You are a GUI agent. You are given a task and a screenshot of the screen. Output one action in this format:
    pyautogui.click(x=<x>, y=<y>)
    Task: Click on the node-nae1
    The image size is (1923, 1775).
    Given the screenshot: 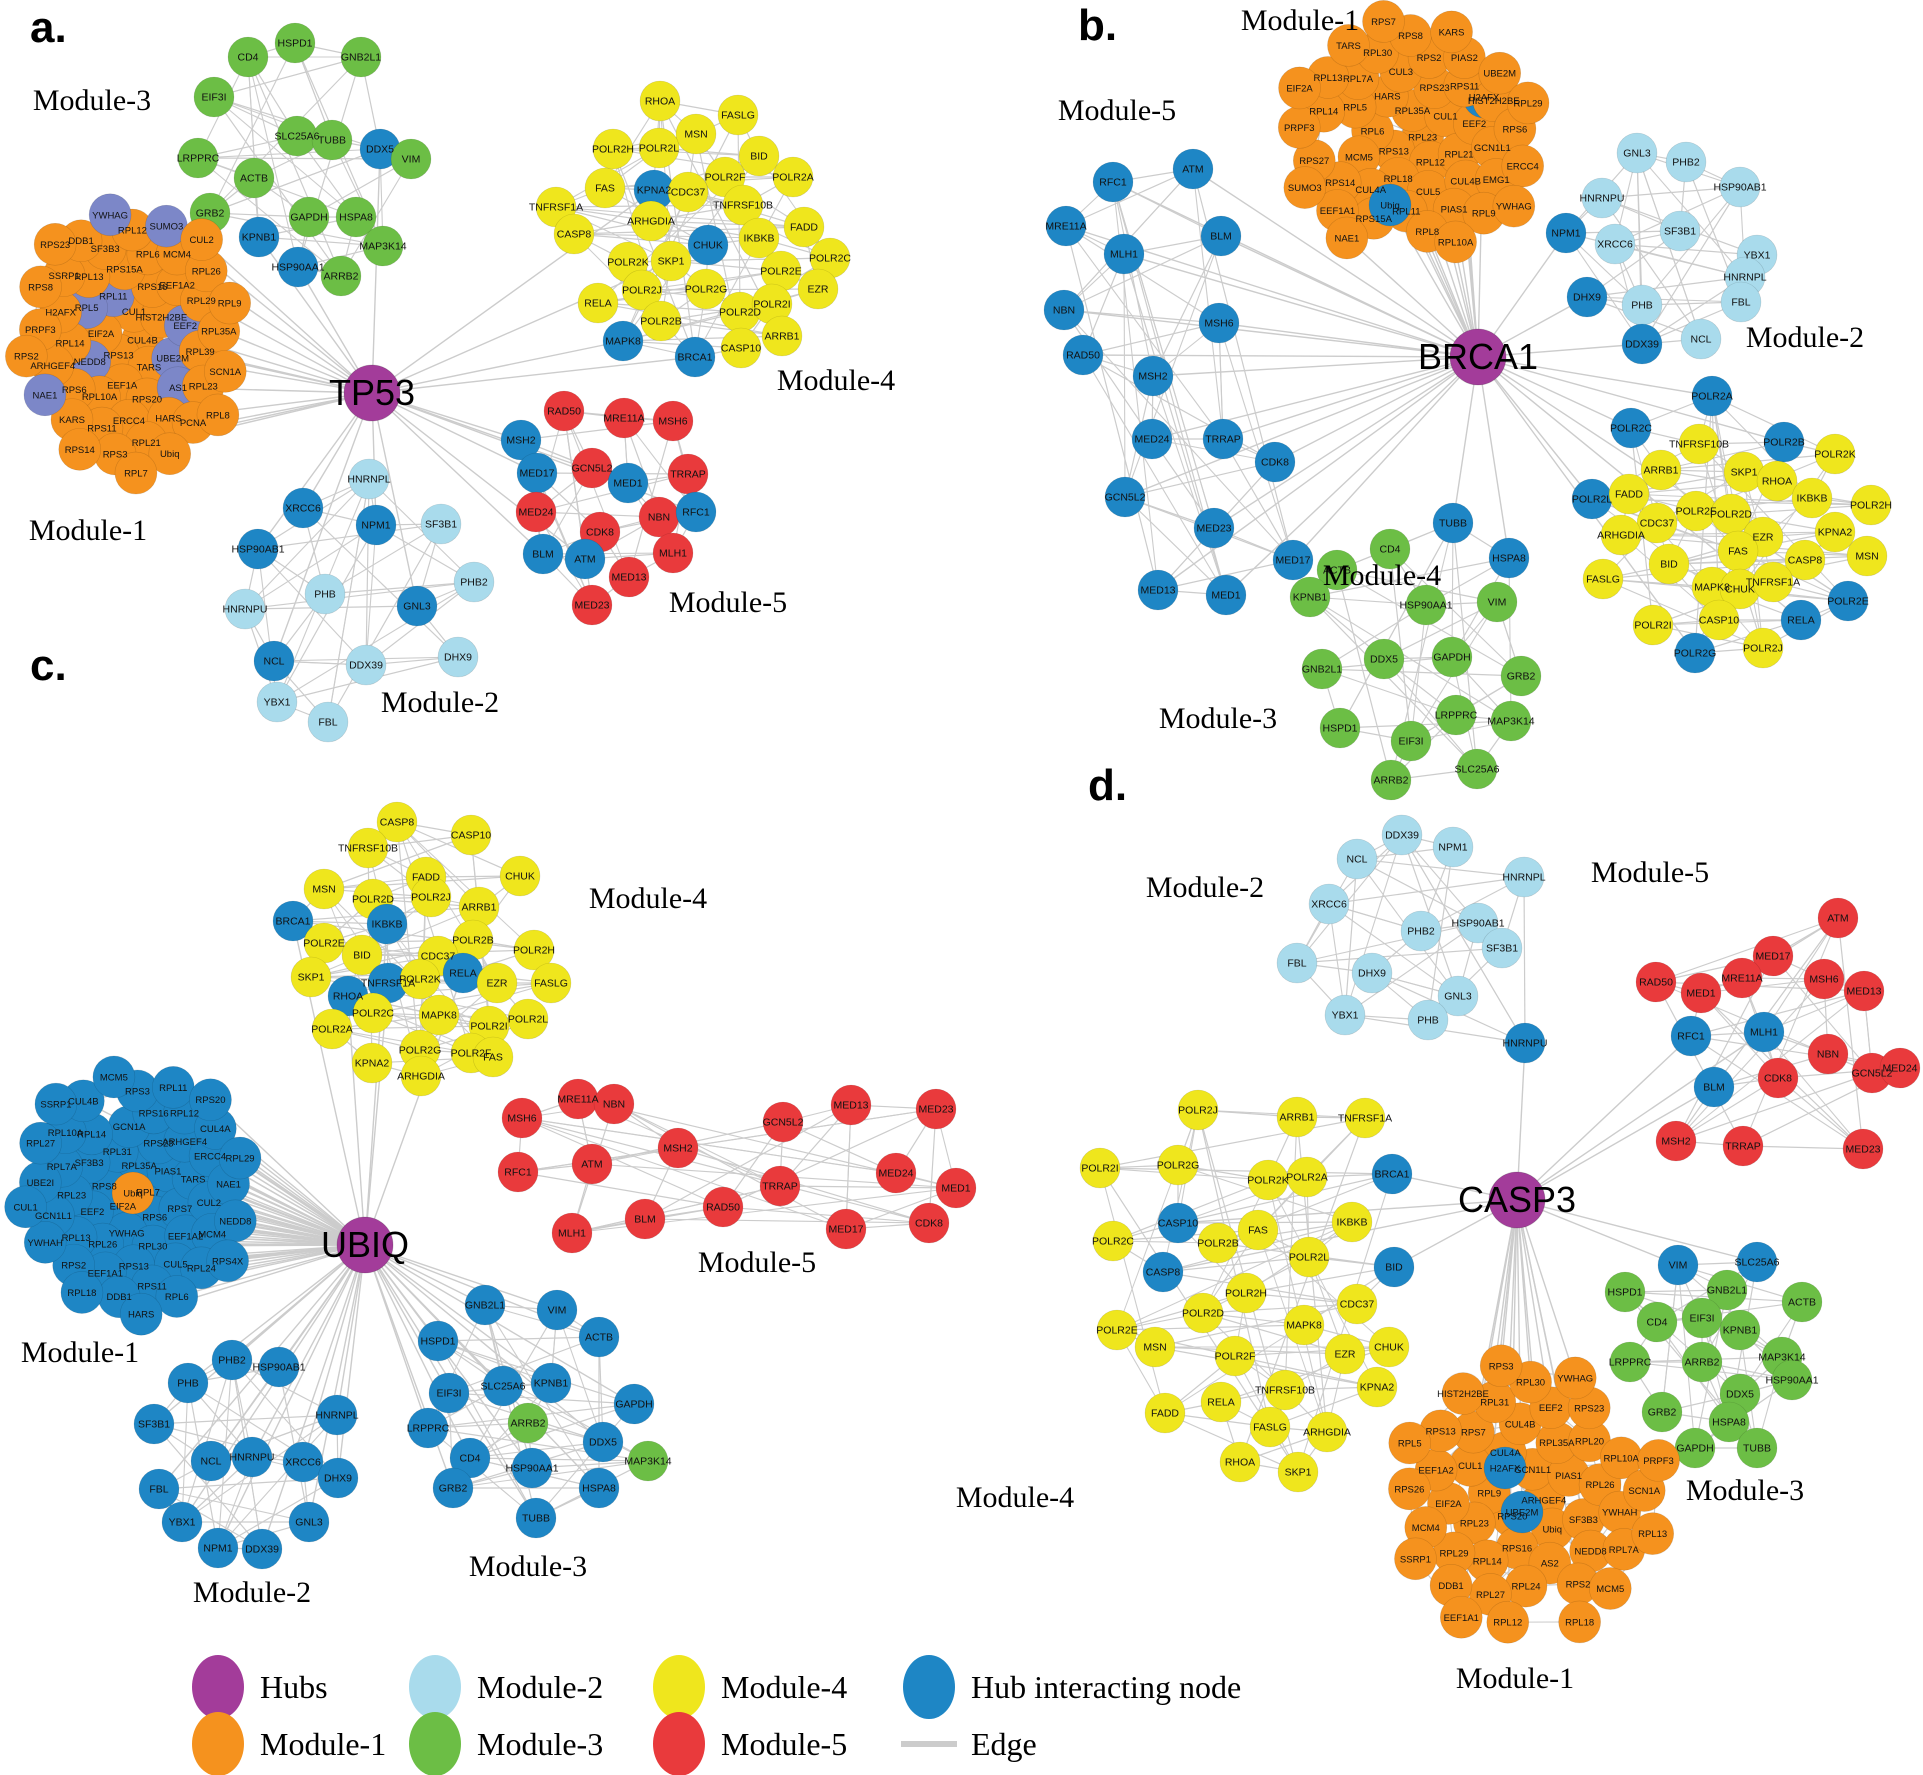 What is the action you would take?
    pyautogui.click(x=1347, y=238)
    